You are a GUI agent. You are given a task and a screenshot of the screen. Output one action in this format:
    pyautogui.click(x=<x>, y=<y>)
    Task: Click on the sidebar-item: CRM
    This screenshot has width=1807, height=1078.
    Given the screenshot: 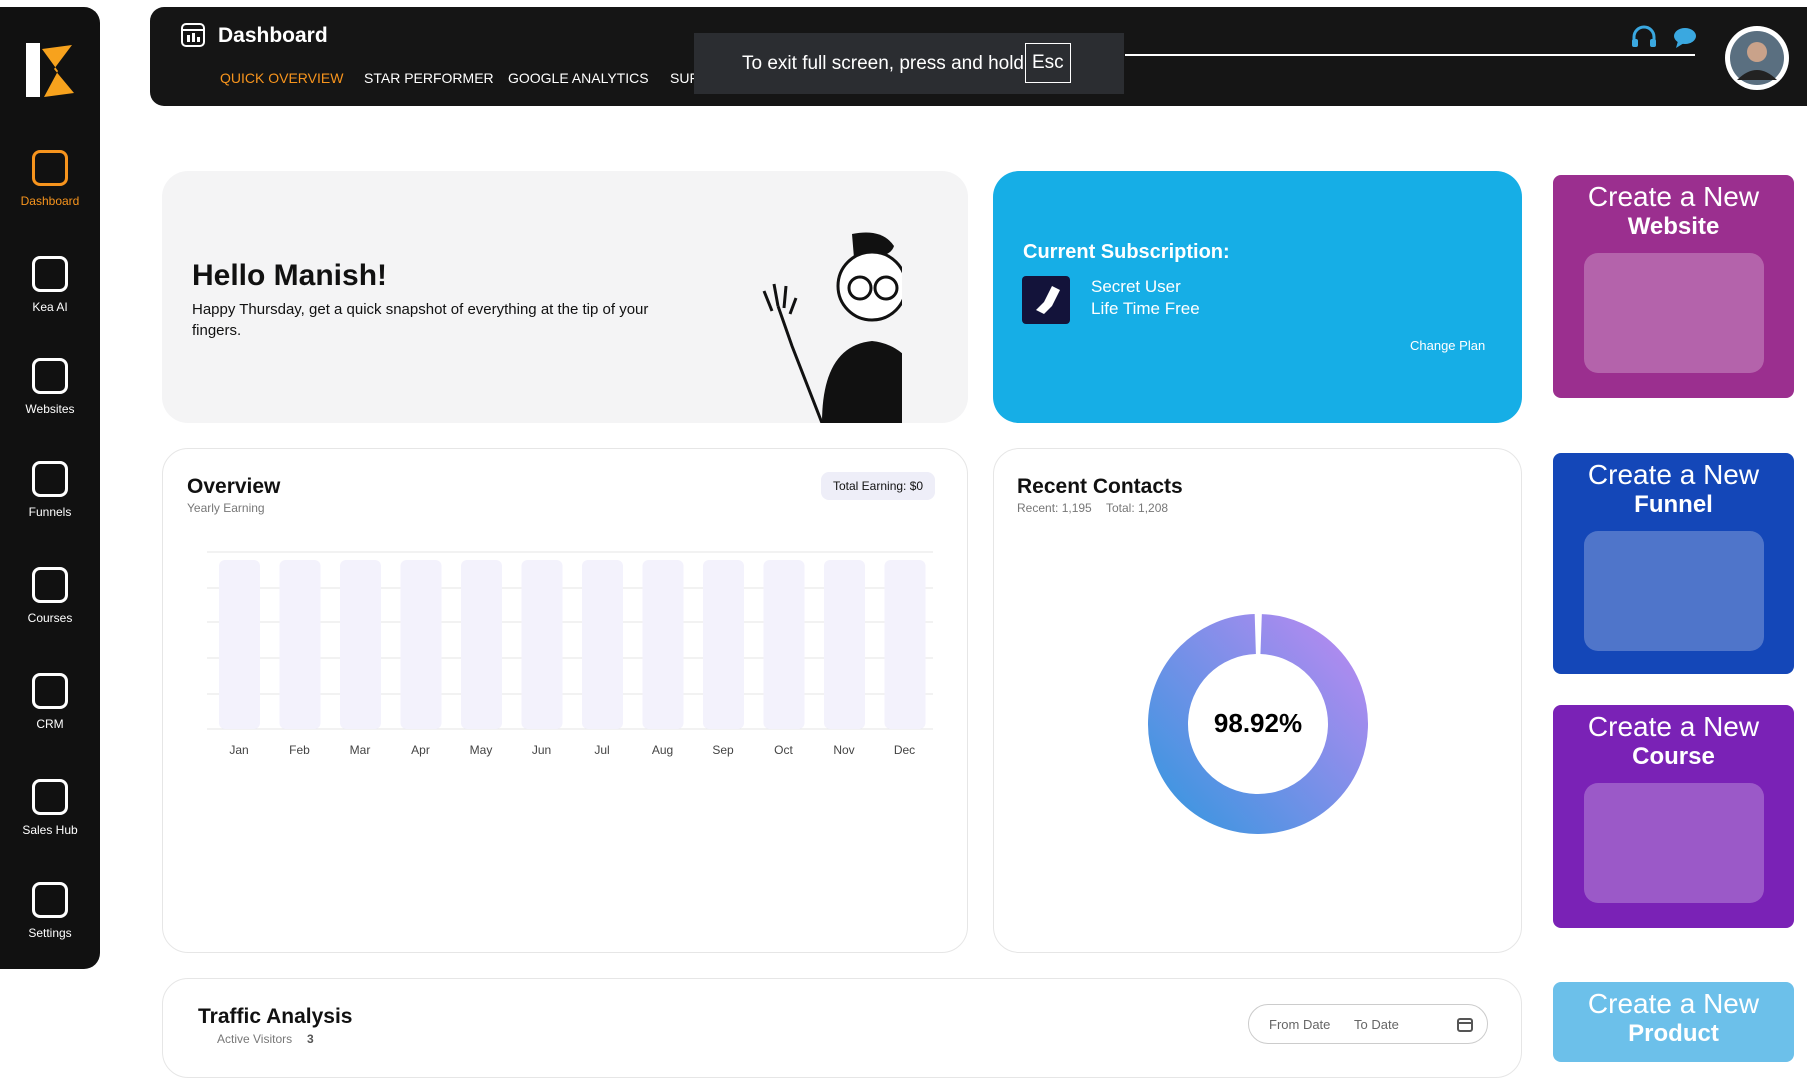 What is the action you would take?
    pyautogui.click(x=50, y=702)
    